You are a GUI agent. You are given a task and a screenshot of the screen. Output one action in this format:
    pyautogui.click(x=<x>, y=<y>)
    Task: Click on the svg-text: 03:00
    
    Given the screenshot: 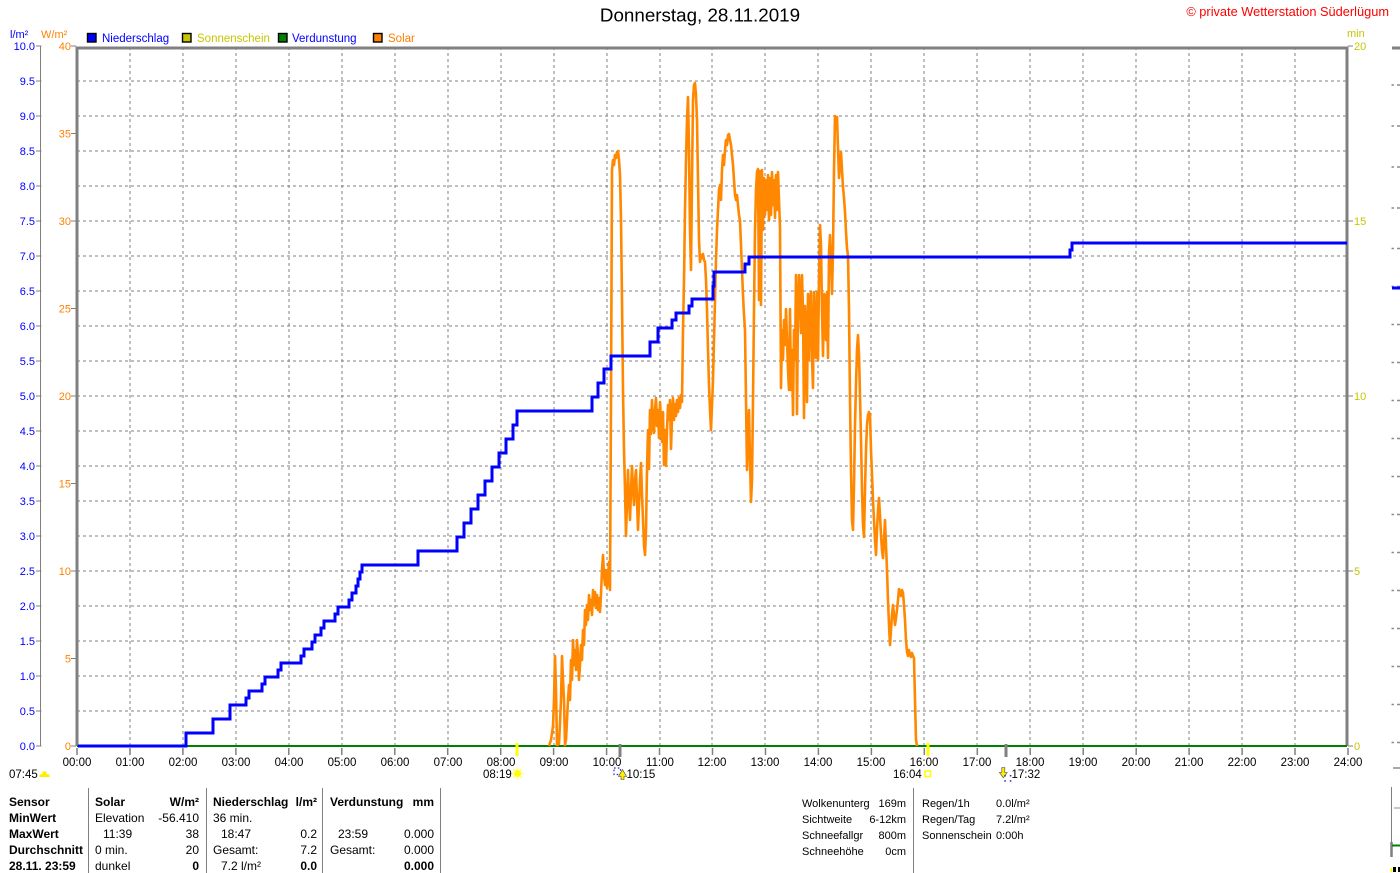 What is the action you would take?
    pyautogui.click(x=236, y=763)
    